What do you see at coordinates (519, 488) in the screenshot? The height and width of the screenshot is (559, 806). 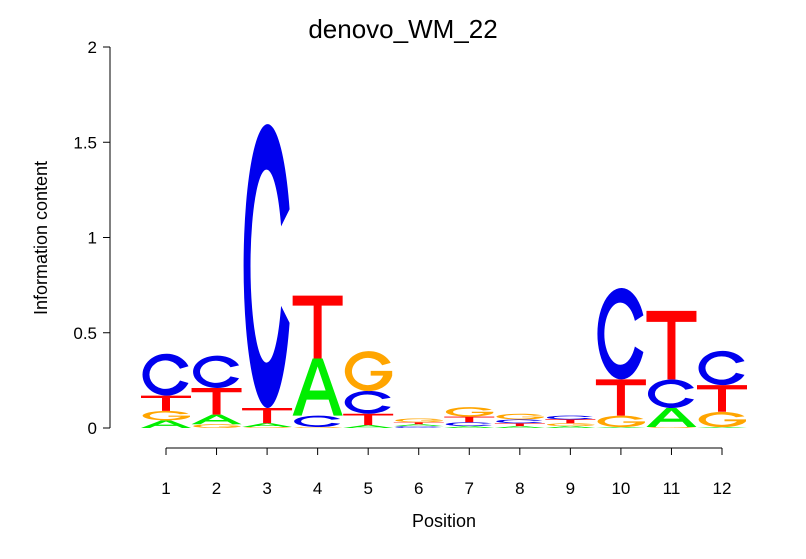 I see `x-tick-label: 8` at bounding box center [519, 488].